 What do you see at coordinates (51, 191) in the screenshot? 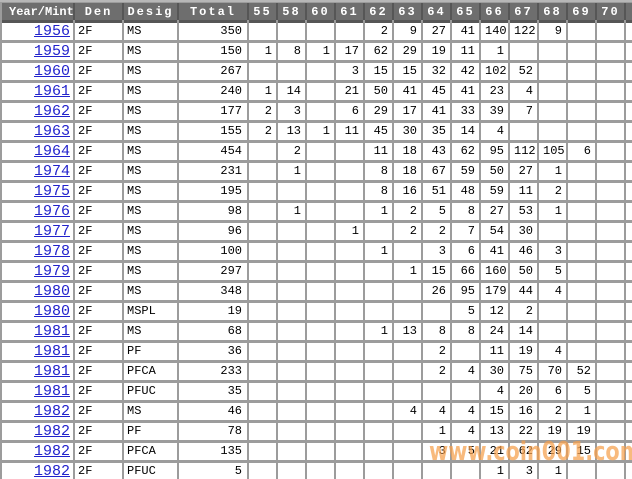
I see `year-link: 1975` at bounding box center [51, 191].